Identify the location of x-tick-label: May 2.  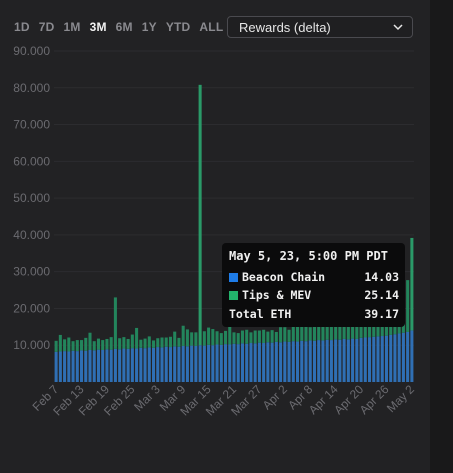
(400, 398).